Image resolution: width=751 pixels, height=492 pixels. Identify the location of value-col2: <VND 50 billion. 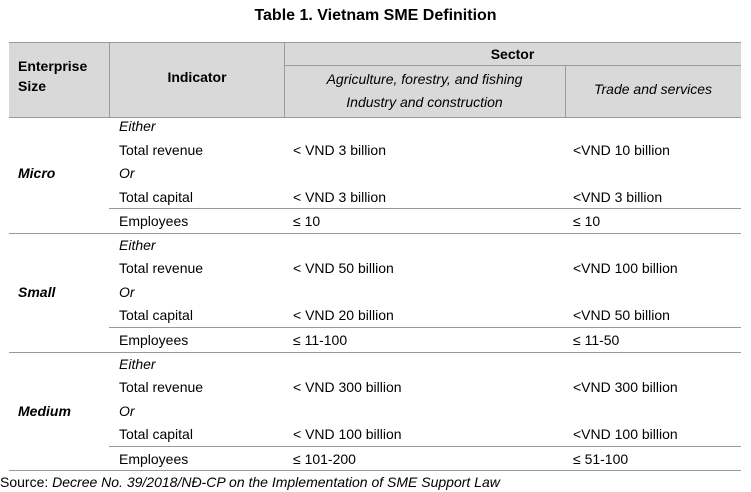
(621, 315).